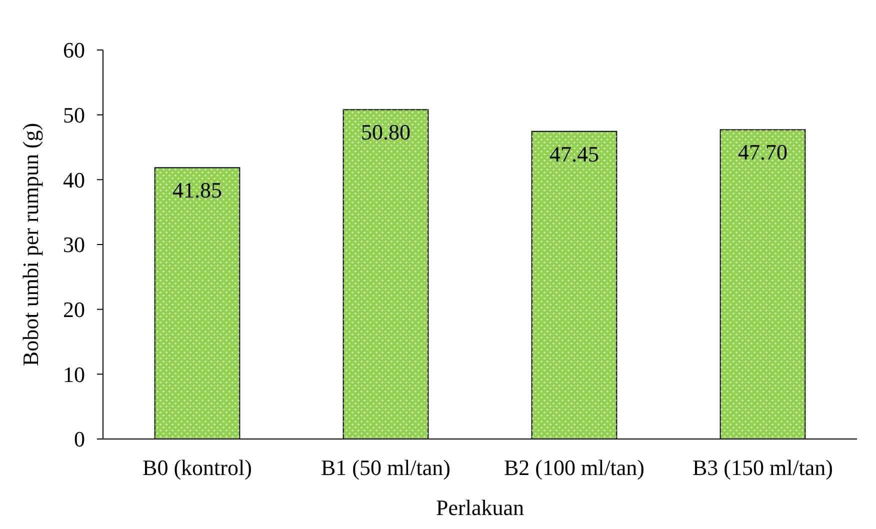 This screenshot has height=529, width=876. I want to click on x-tick-label: B0 (kontrol), so click(197, 467).